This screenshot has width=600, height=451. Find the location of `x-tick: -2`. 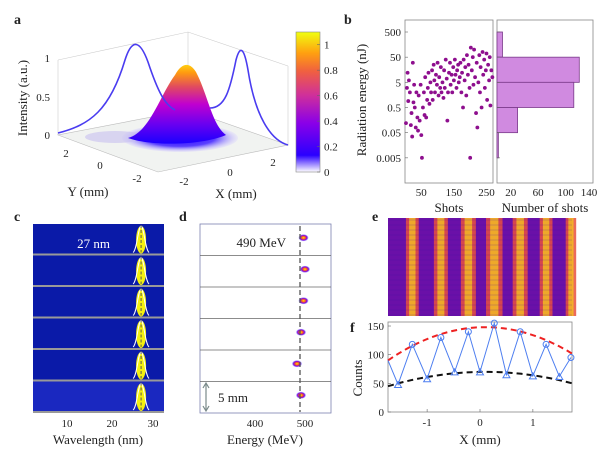

x-tick: -2 is located at coordinates (183, 182).